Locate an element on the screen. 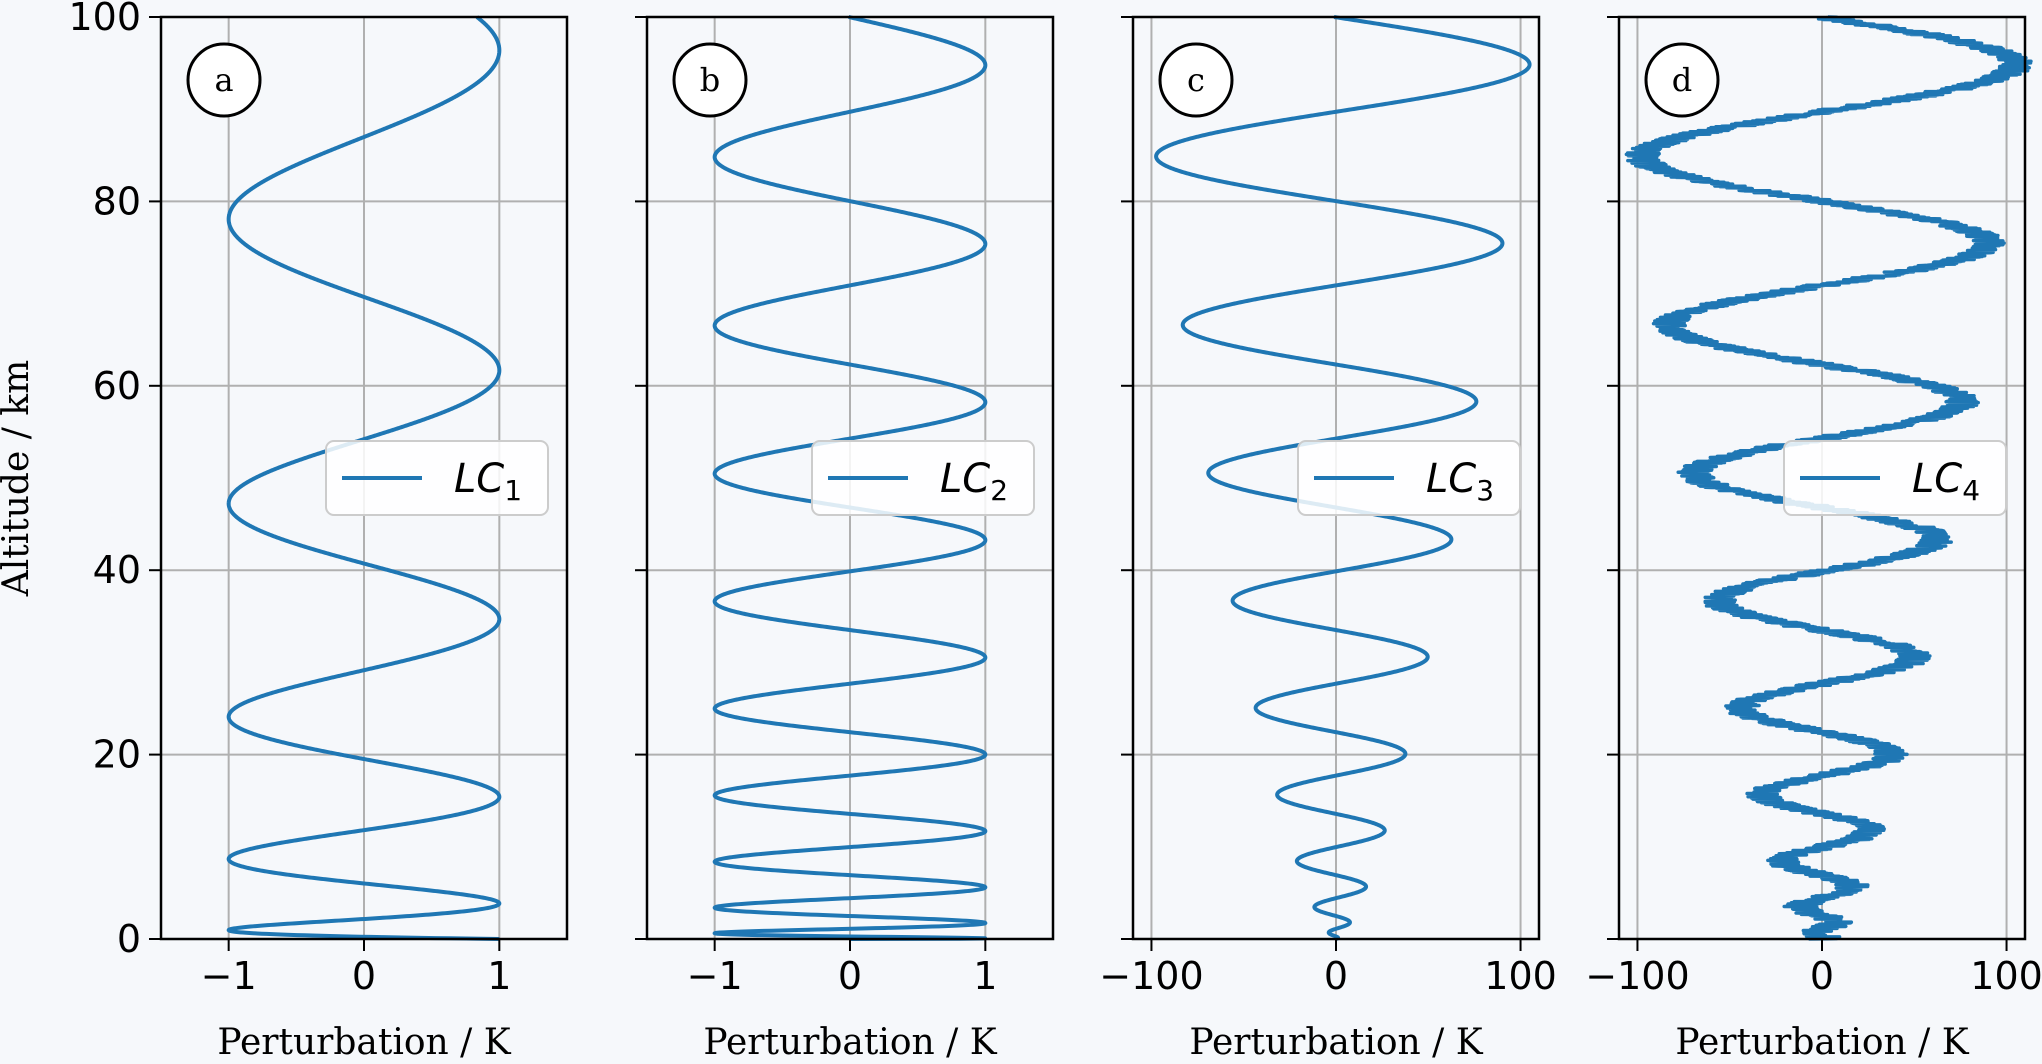  panel-badge-label: b is located at coordinates (710, 80).